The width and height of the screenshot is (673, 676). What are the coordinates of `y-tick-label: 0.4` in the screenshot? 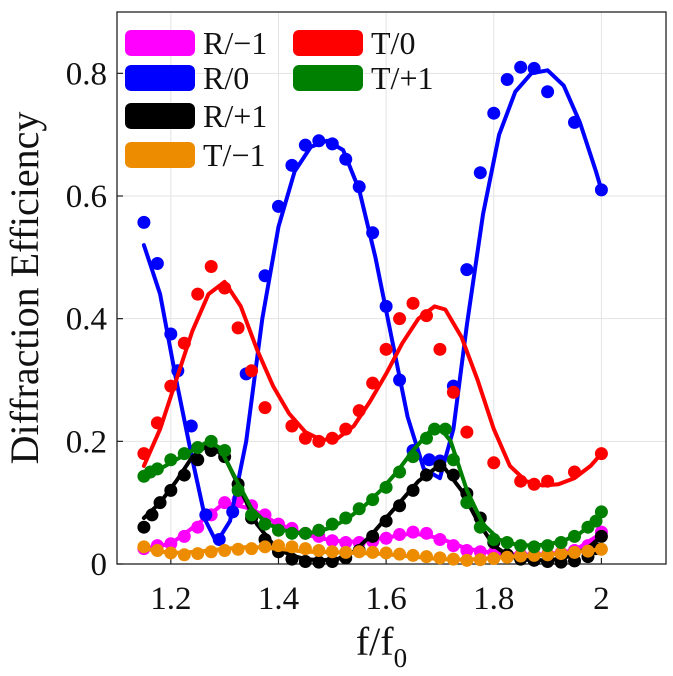 It's located at (86, 320).